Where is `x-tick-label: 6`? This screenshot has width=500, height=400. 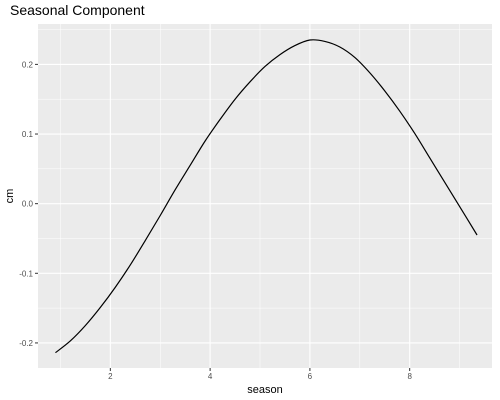 x-tick-label: 6 is located at coordinates (310, 376).